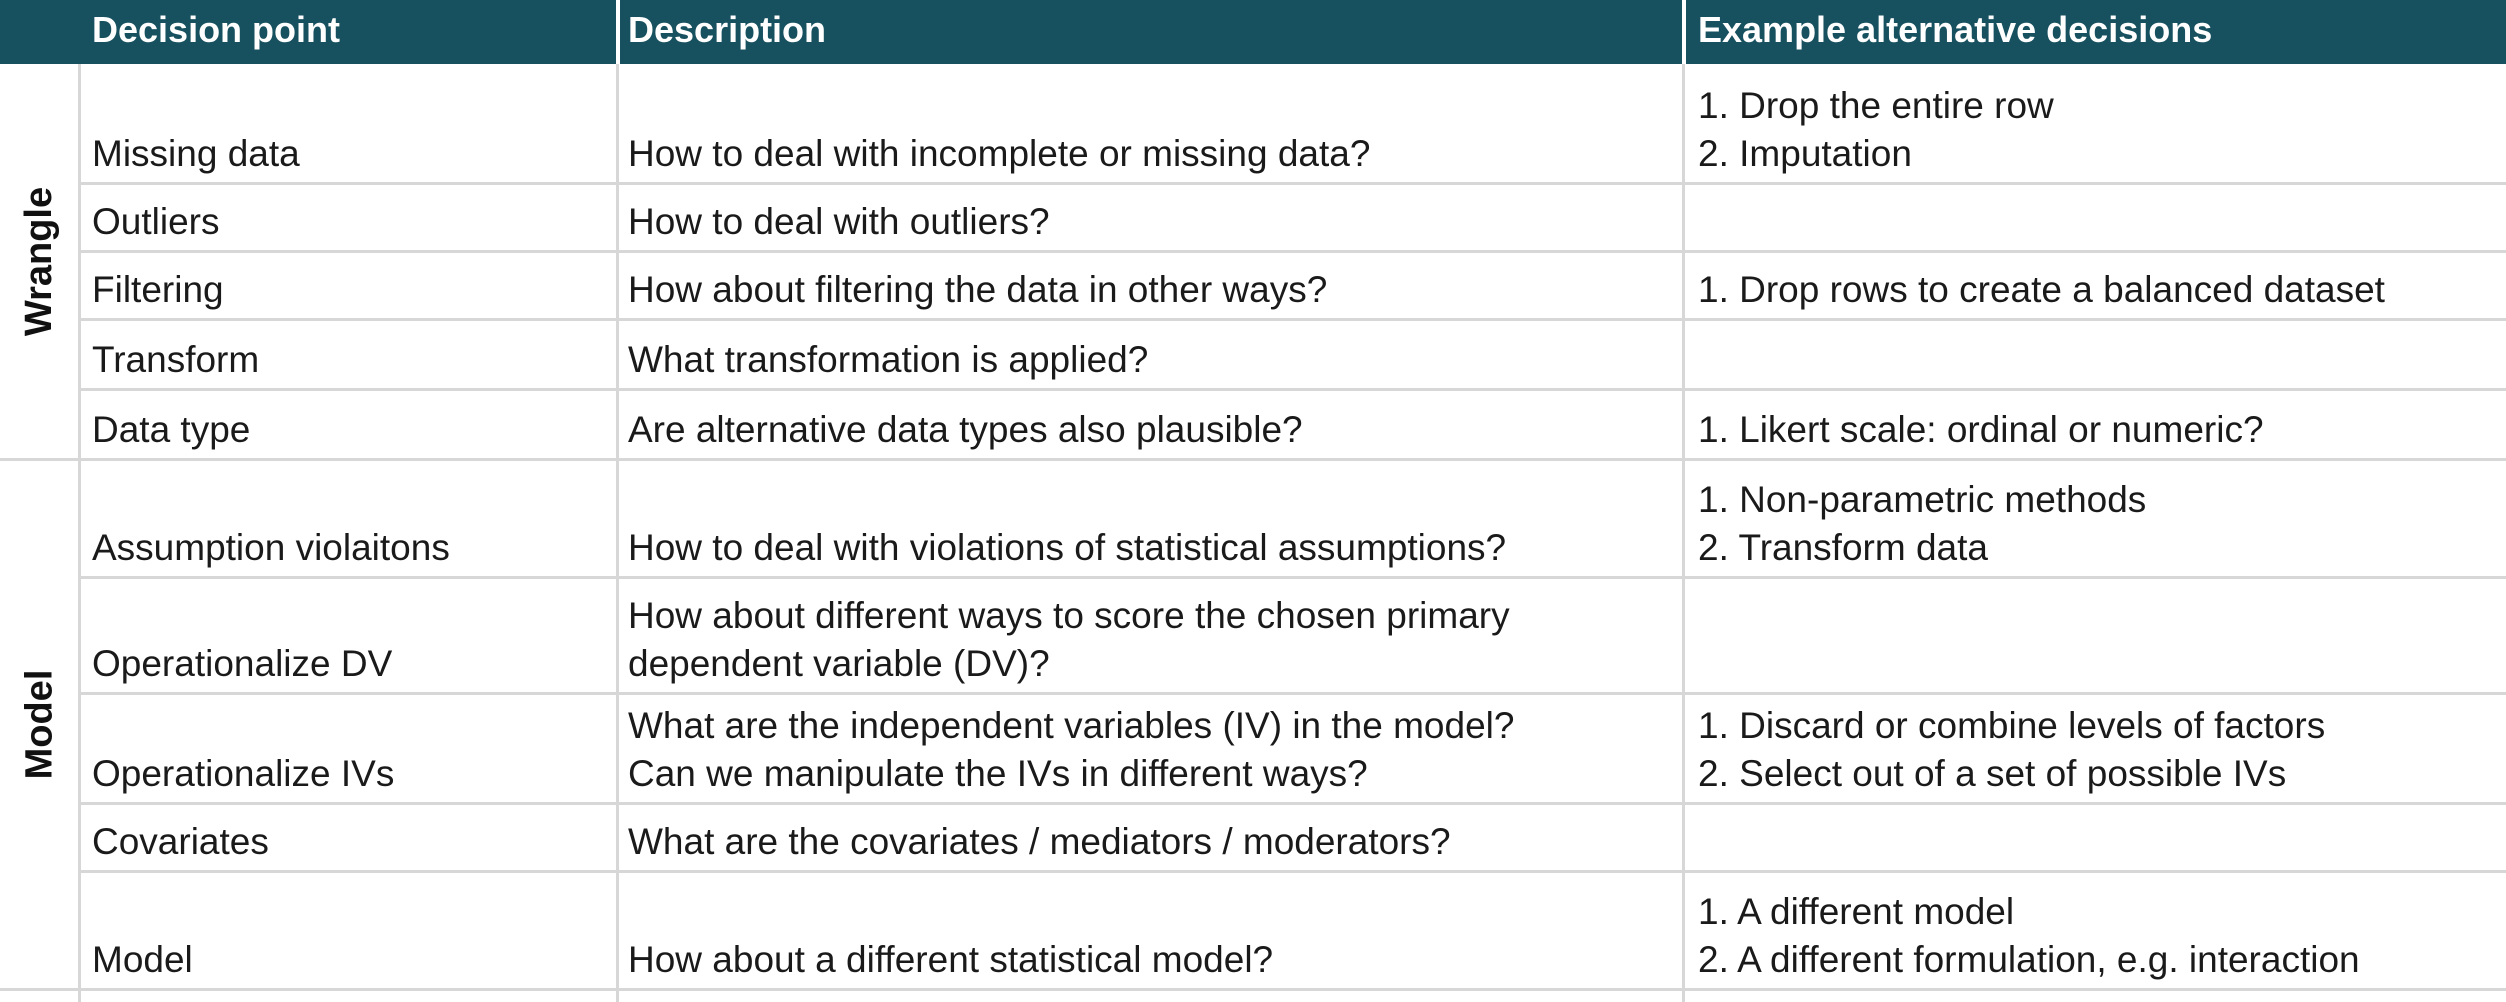 This screenshot has width=2506, height=1002. I want to click on decision-point-text: Assumption violaitons, so click(271, 547).